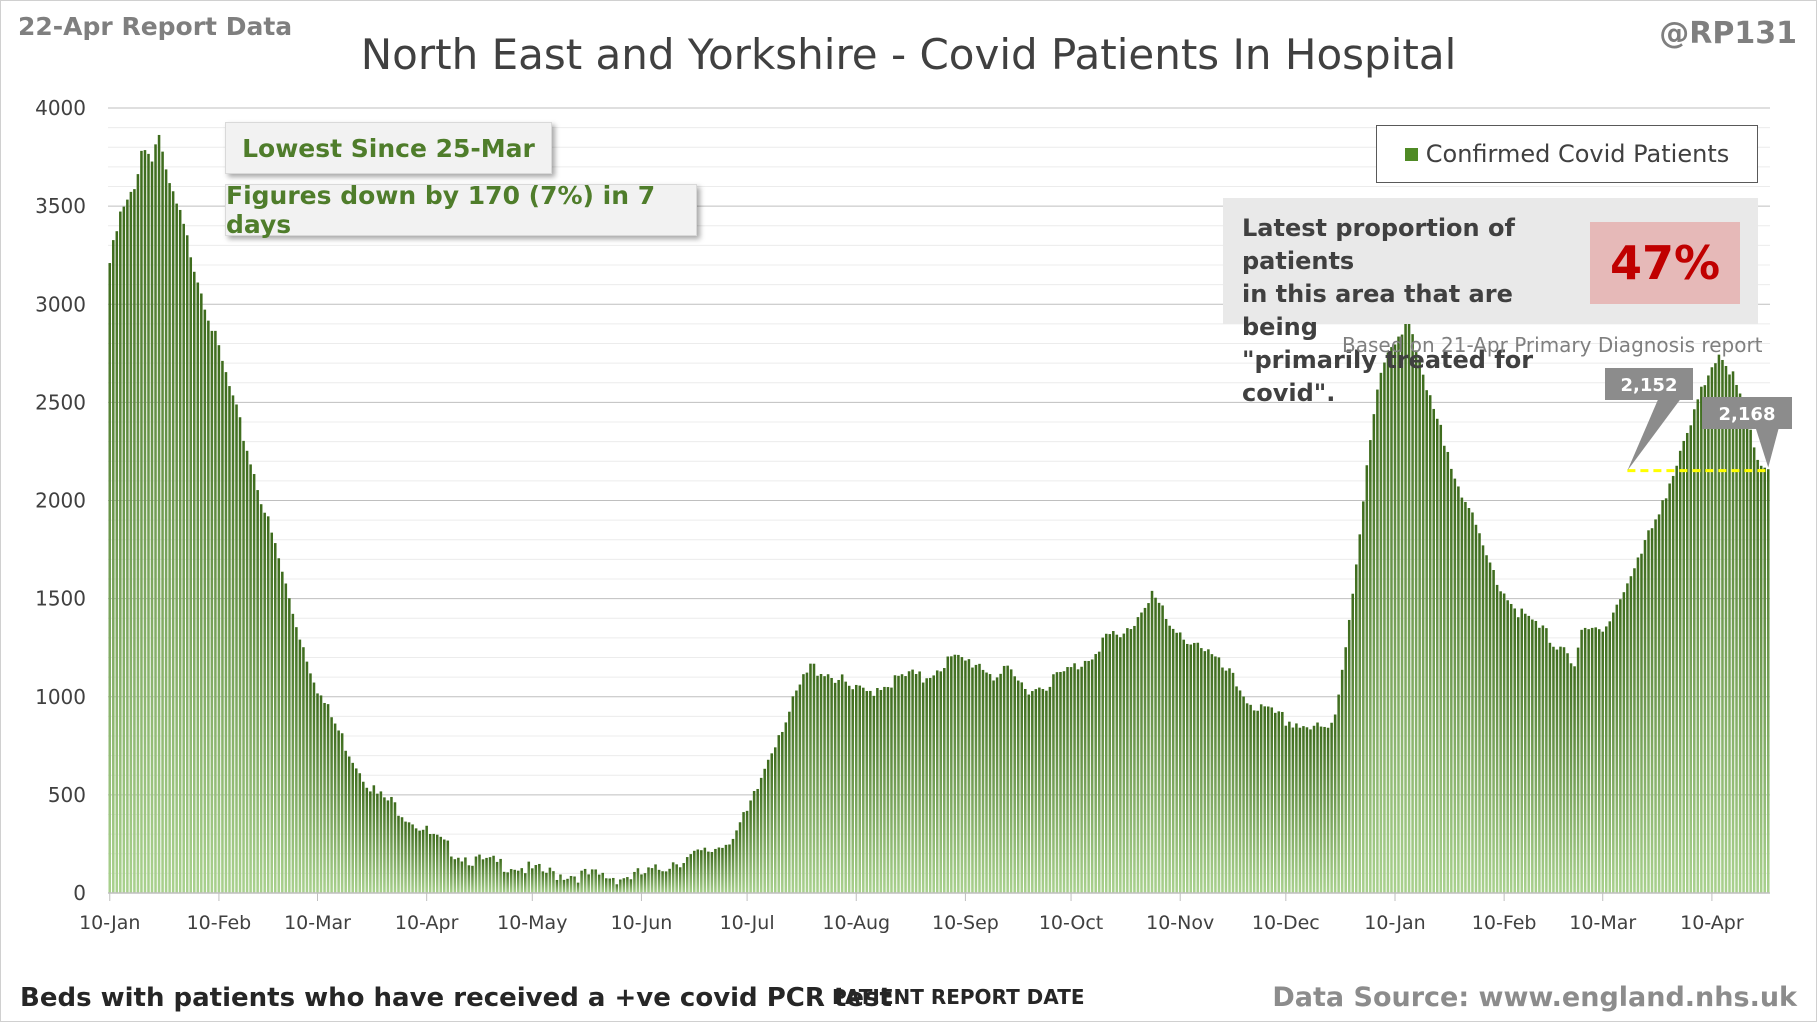 The height and width of the screenshot is (1022, 1817). I want to click on lowest-since-callout: Lowest Since 25-Mar, so click(388, 148).